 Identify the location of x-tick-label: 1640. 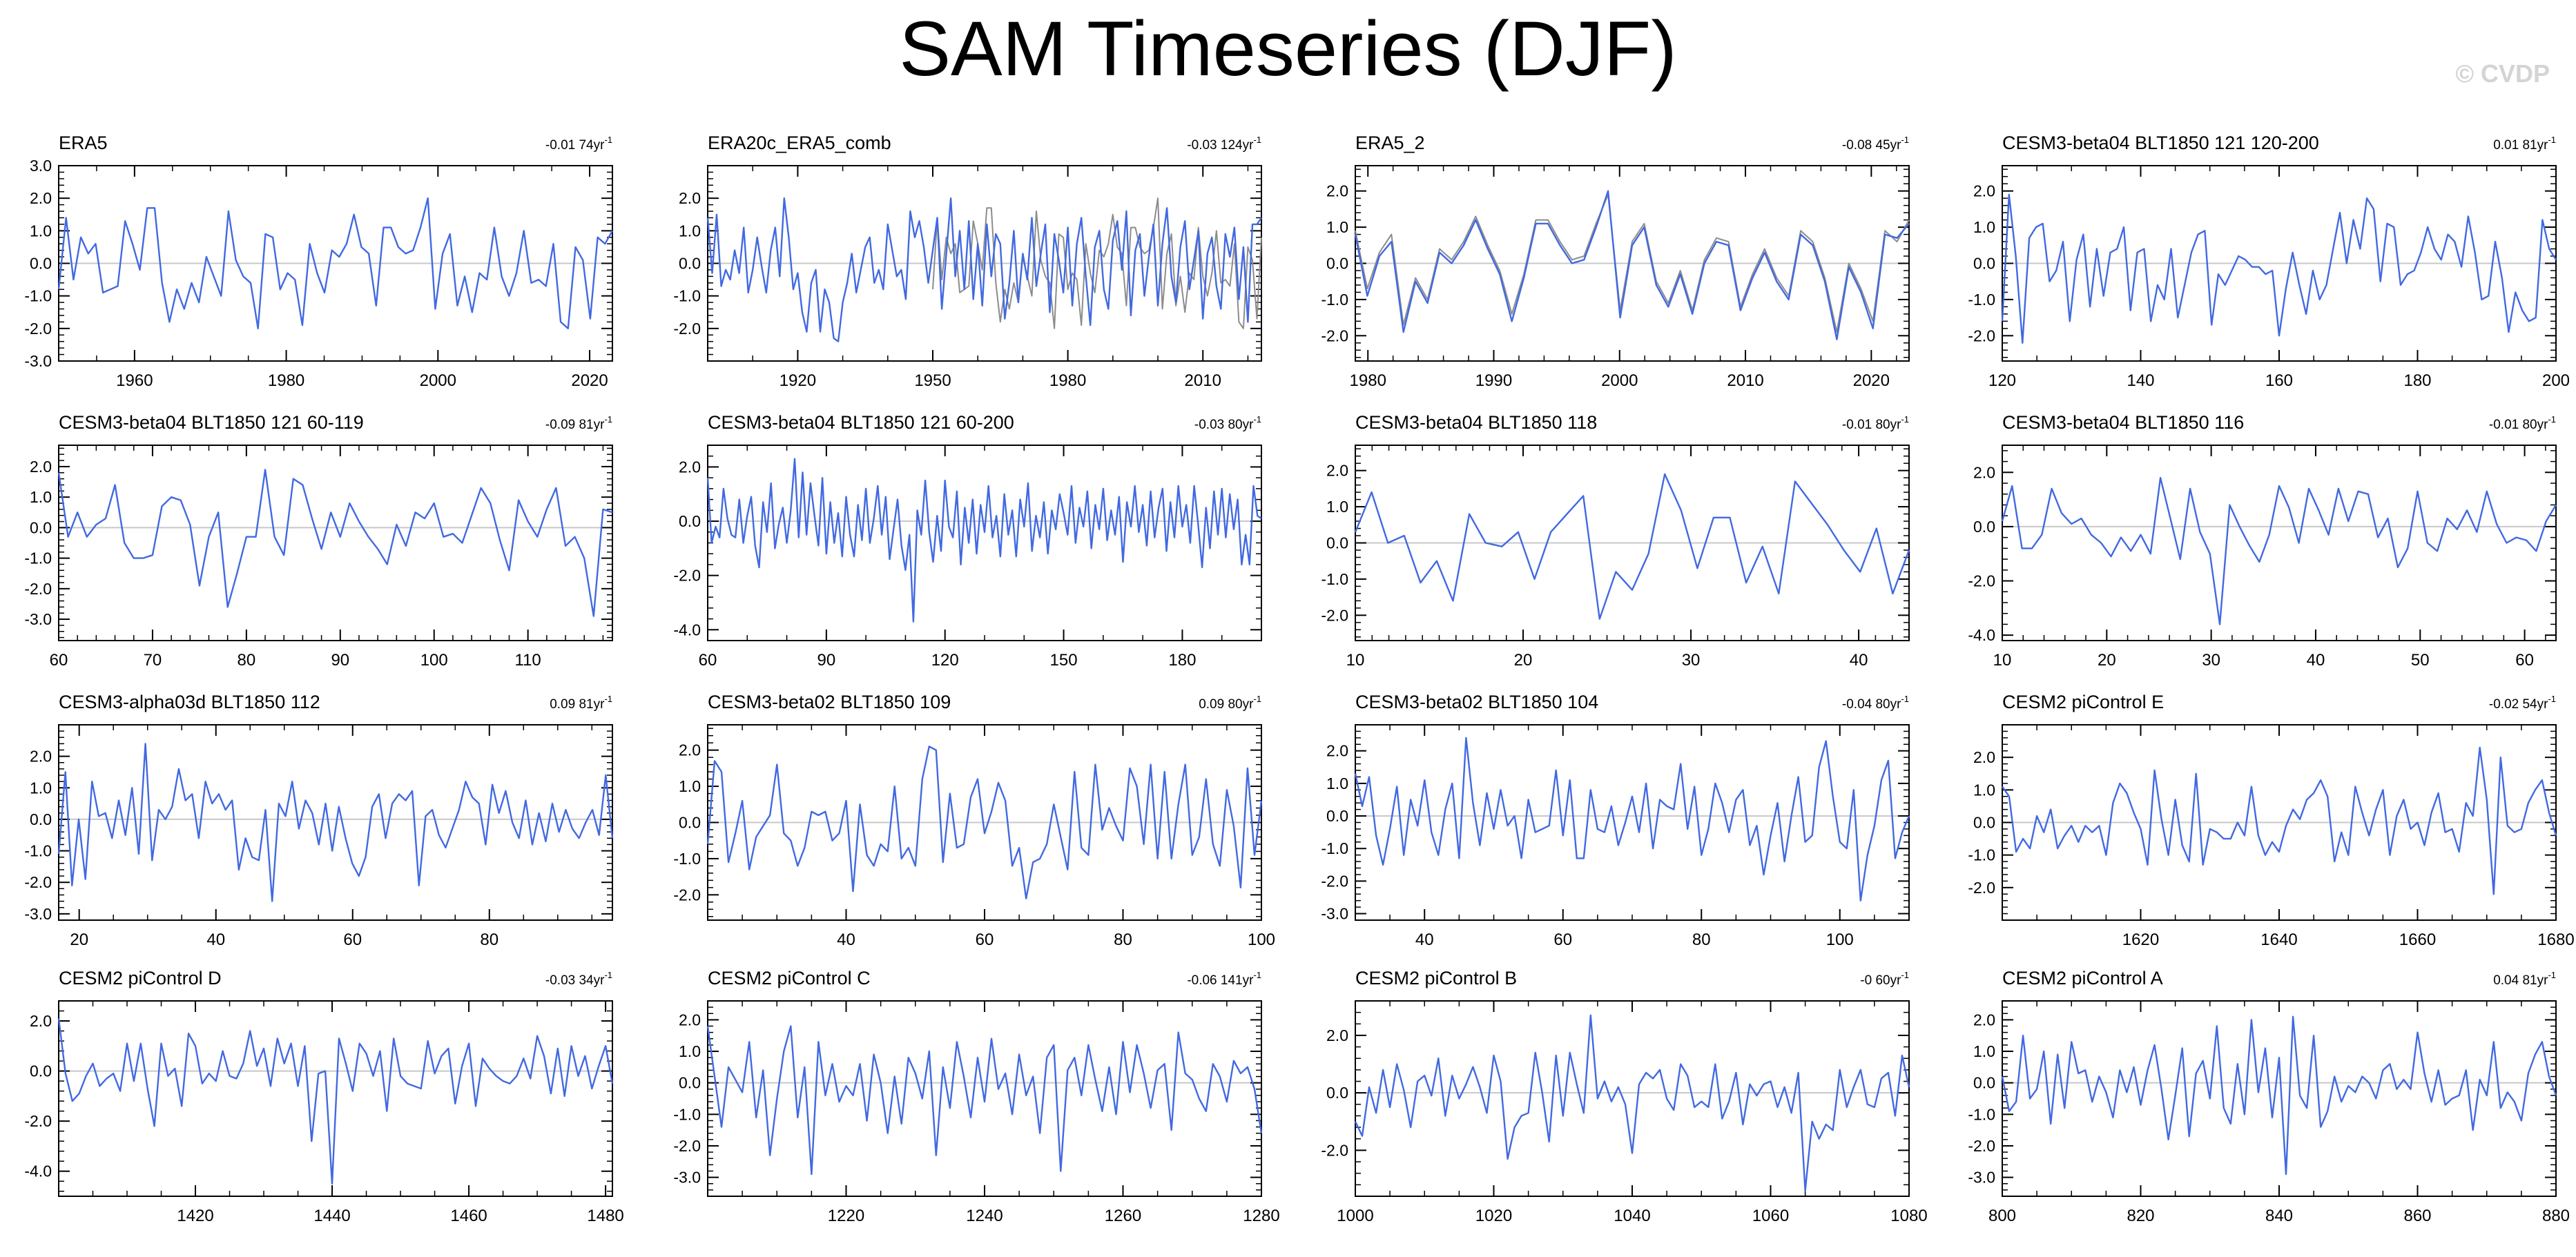
(2278, 939).